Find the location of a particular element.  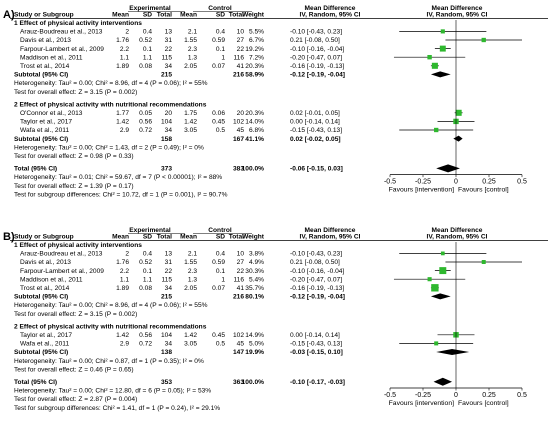

subtotal-ci: 0.02 [-0.02, 0.05] is located at coordinates (315, 139).